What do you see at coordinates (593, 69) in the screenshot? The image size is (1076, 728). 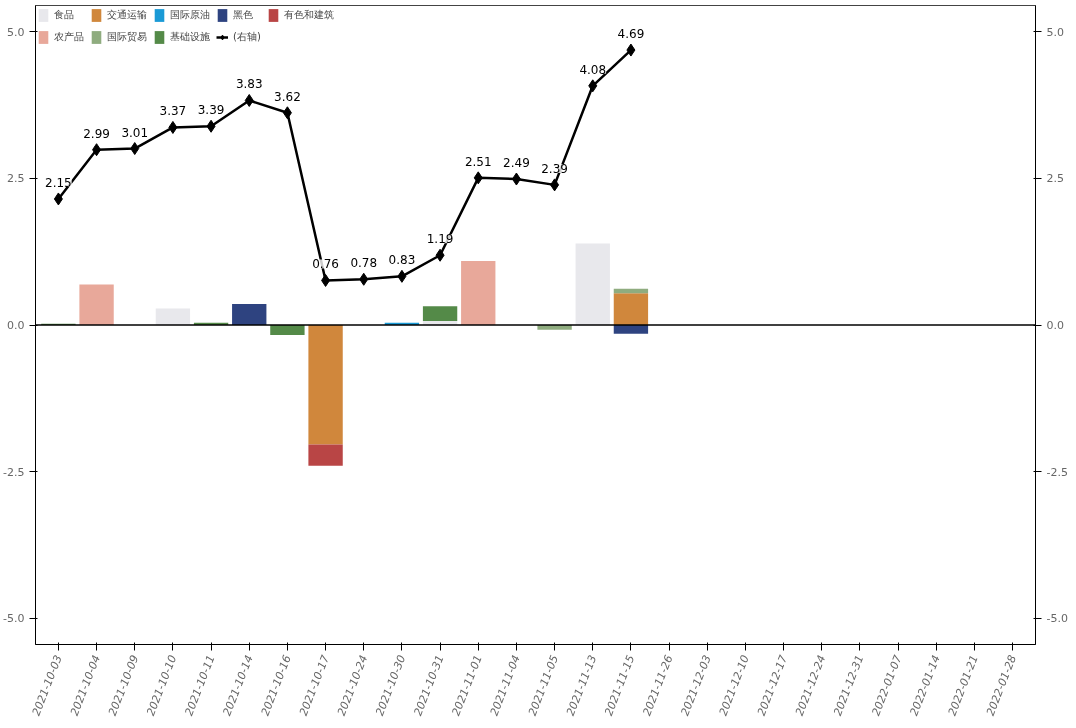 I see `data-label: 4.08` at bounding box center [593, 69].